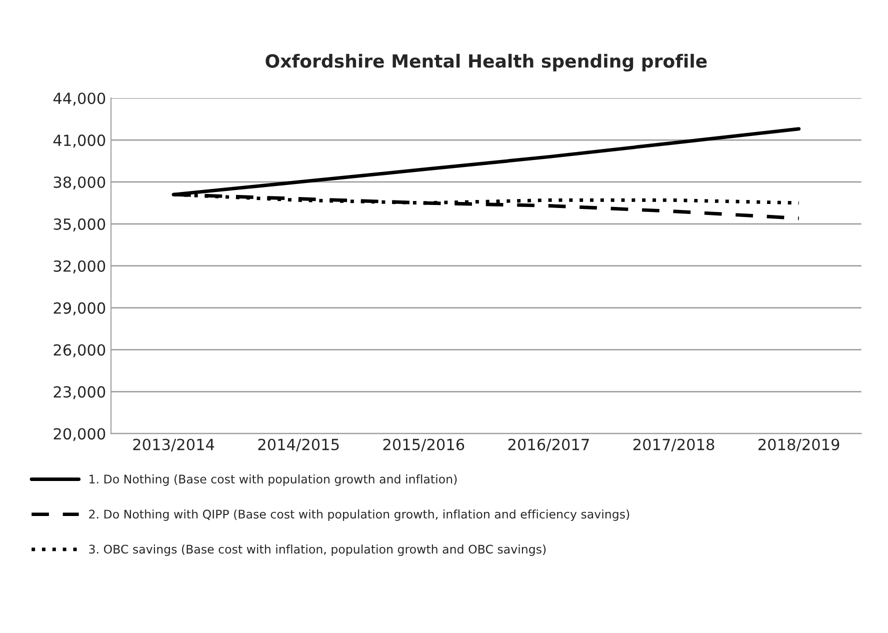 Image resolution: width=888 pixels, height=633 pixels. I want to click on y-tick-label: 35,000, so click(80, 225).